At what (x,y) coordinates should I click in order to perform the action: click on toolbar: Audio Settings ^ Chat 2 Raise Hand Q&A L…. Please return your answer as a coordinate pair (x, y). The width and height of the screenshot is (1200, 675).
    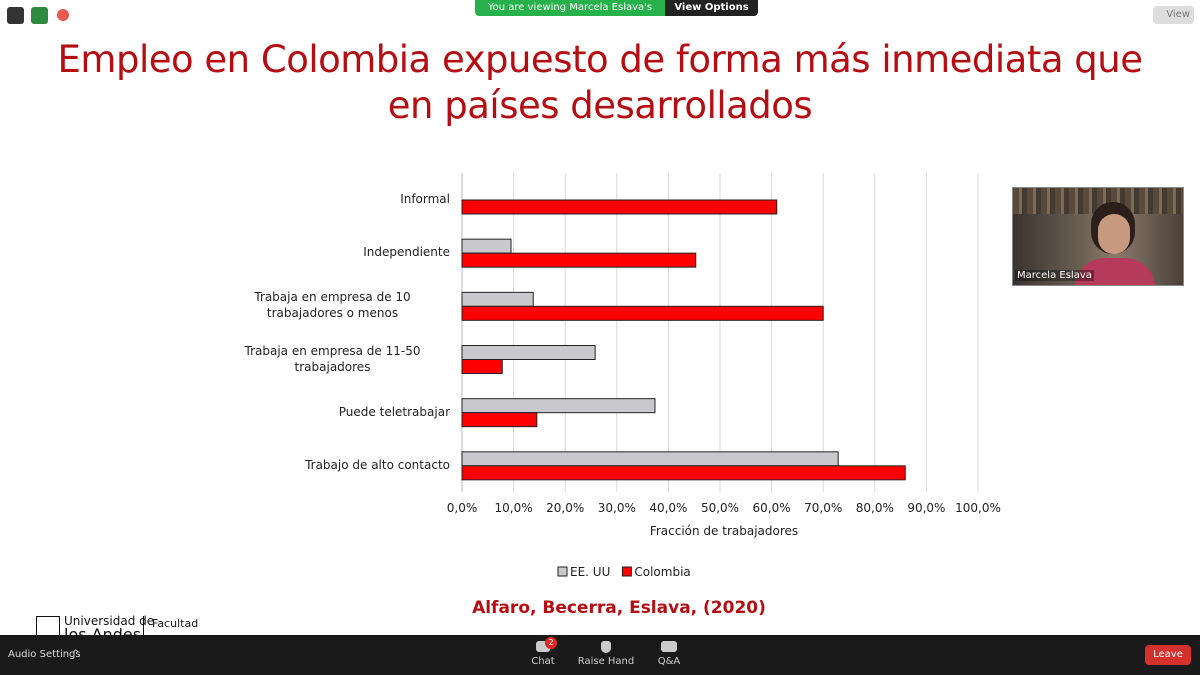
    Looking at the image, I should click on (600, 655).